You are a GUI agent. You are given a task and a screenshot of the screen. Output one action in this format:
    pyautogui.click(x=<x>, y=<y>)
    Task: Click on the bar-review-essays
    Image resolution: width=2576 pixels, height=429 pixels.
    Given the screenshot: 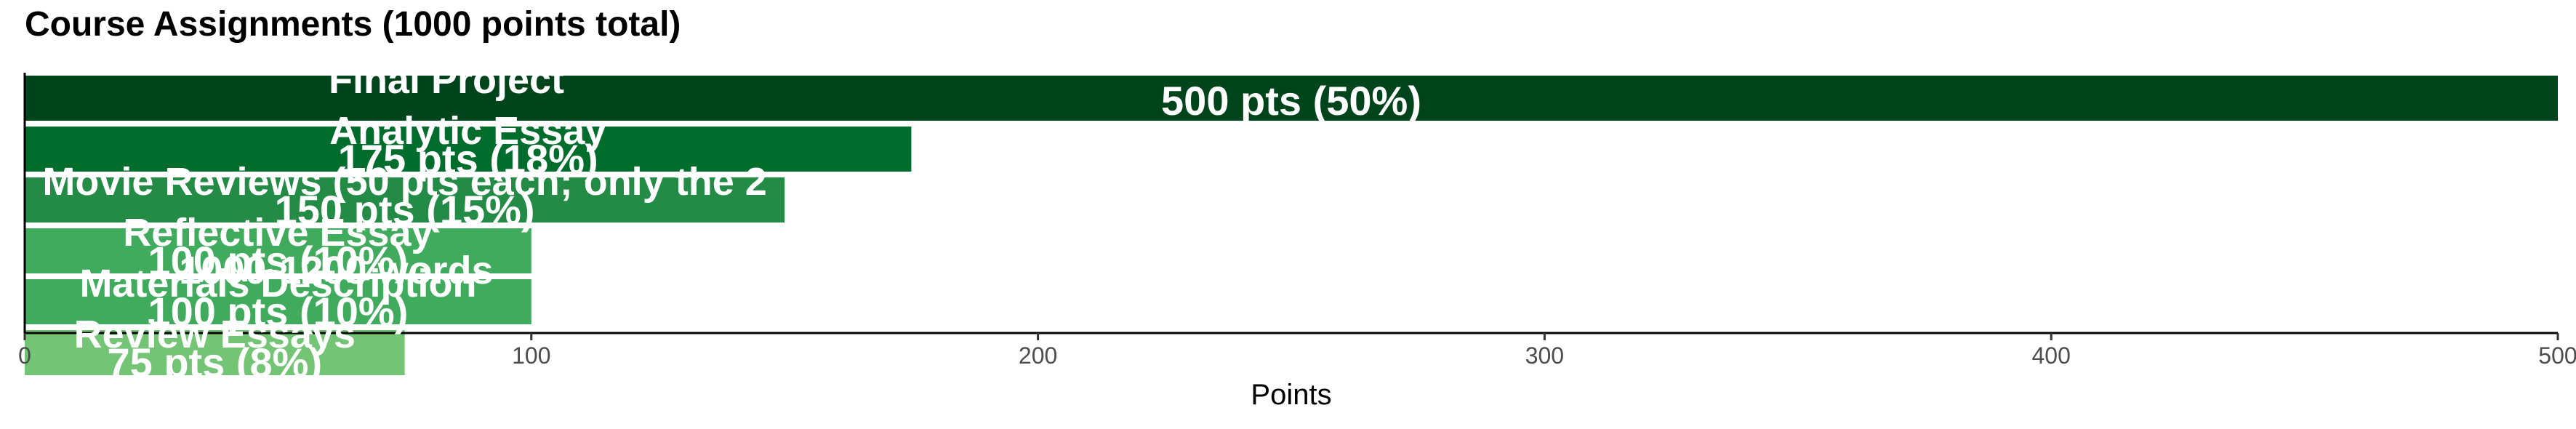 What is the action you would take?
    pyautogui.click(x=215, y=352)
    